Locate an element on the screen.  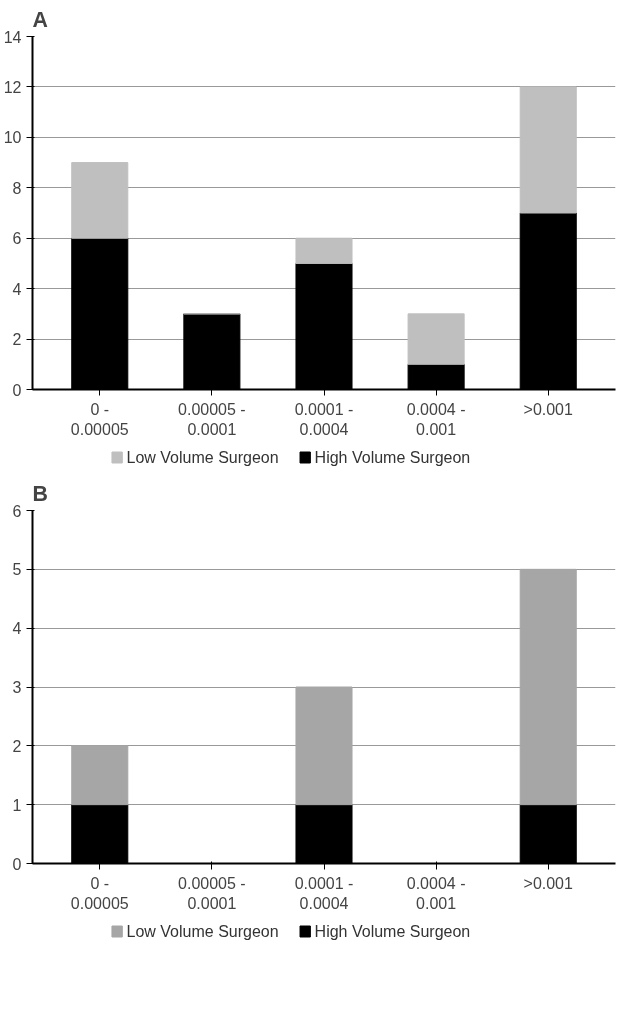
y-tick-label: 14 is located at coordinates (12, 37).